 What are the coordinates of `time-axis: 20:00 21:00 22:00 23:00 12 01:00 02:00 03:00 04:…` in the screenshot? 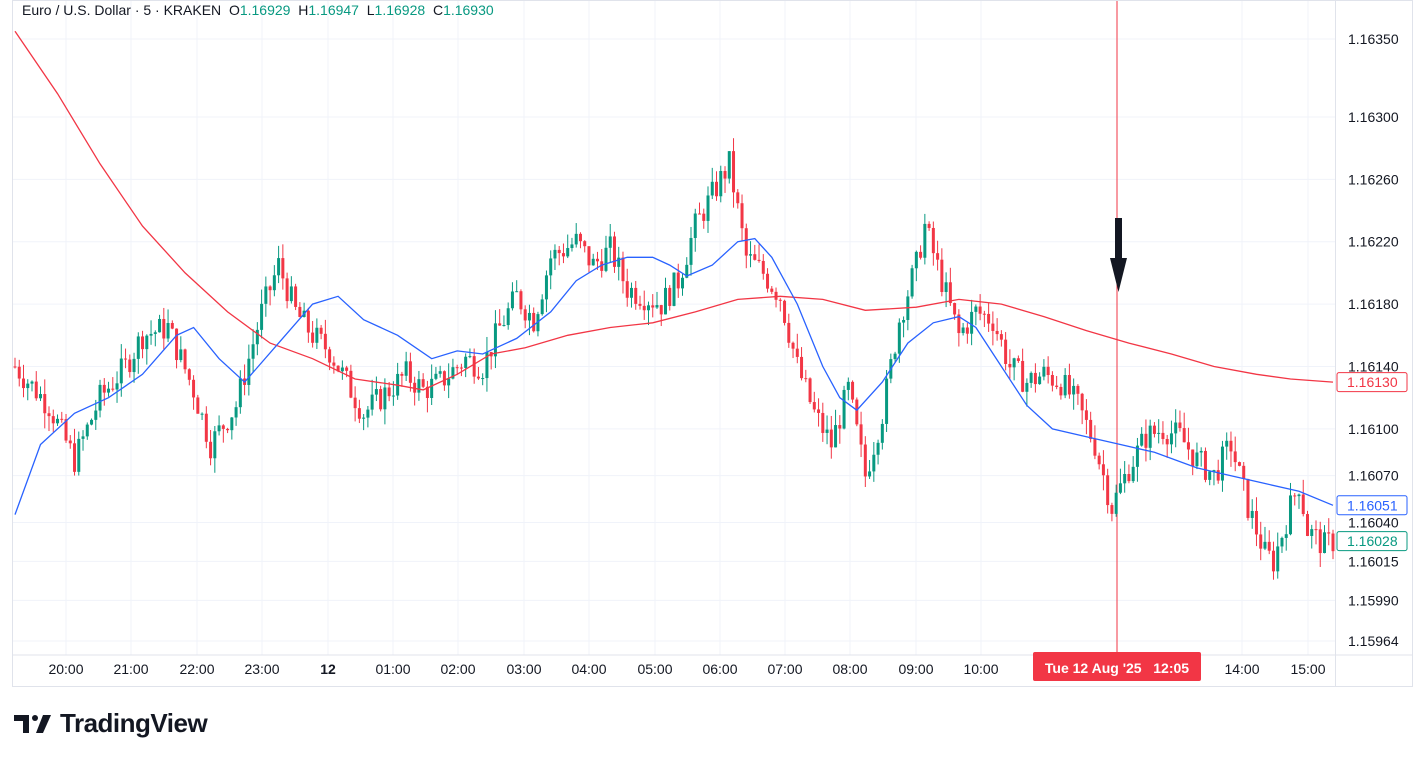 It's located at (686, 669).